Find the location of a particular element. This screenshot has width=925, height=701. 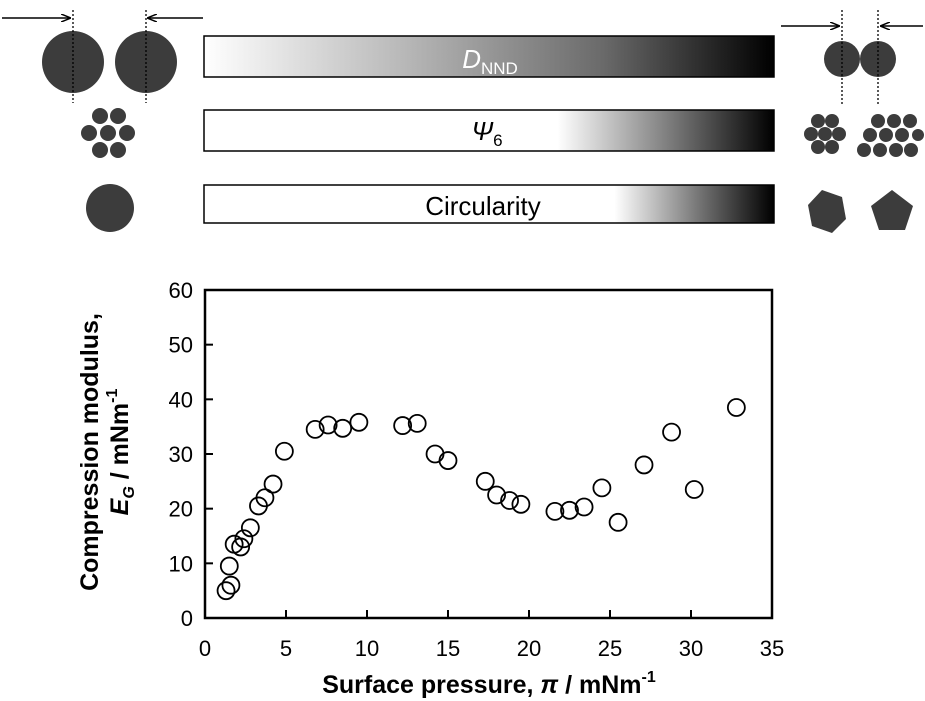

y-tick-label: 0 is located at coordinates (187, 618).